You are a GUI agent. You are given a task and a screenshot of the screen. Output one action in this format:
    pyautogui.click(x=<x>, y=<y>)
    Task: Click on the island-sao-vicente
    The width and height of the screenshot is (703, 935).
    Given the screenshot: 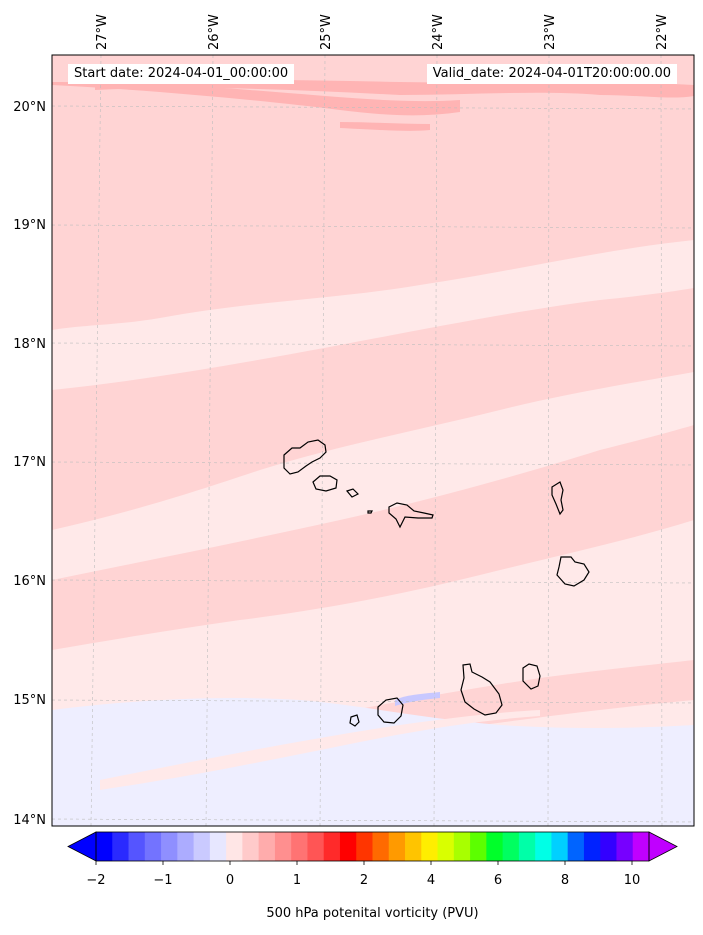 What is the action you would take?
    pyautogui.click(x=325, y=483)
    